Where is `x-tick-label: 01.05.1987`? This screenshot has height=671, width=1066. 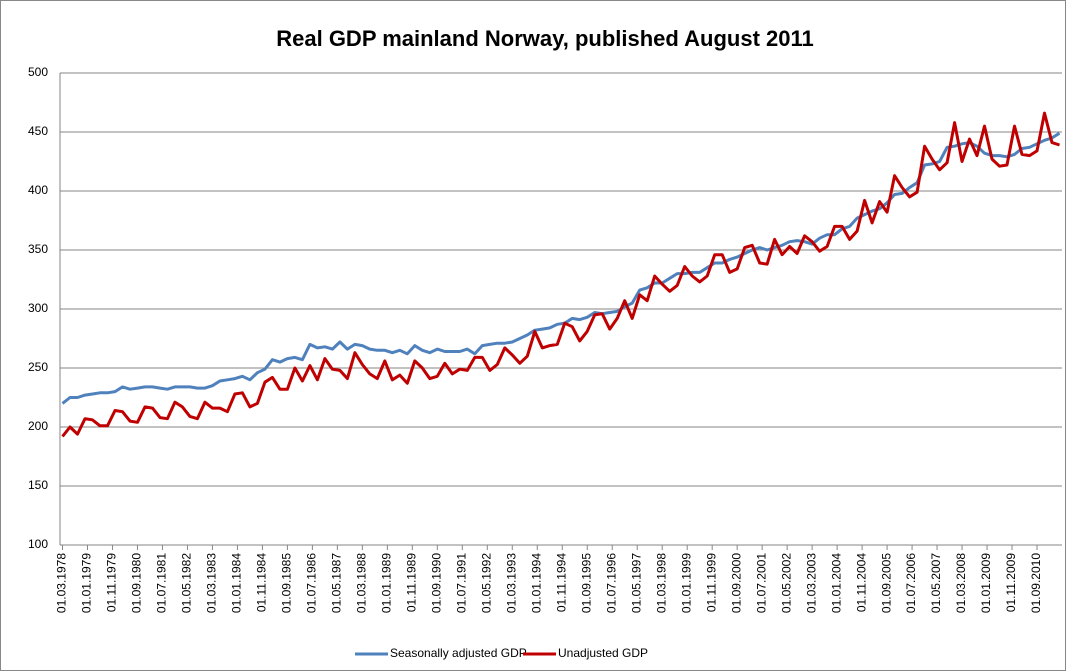
x-tick-label: 01.05.1987 is located at coordinates (337, 583).